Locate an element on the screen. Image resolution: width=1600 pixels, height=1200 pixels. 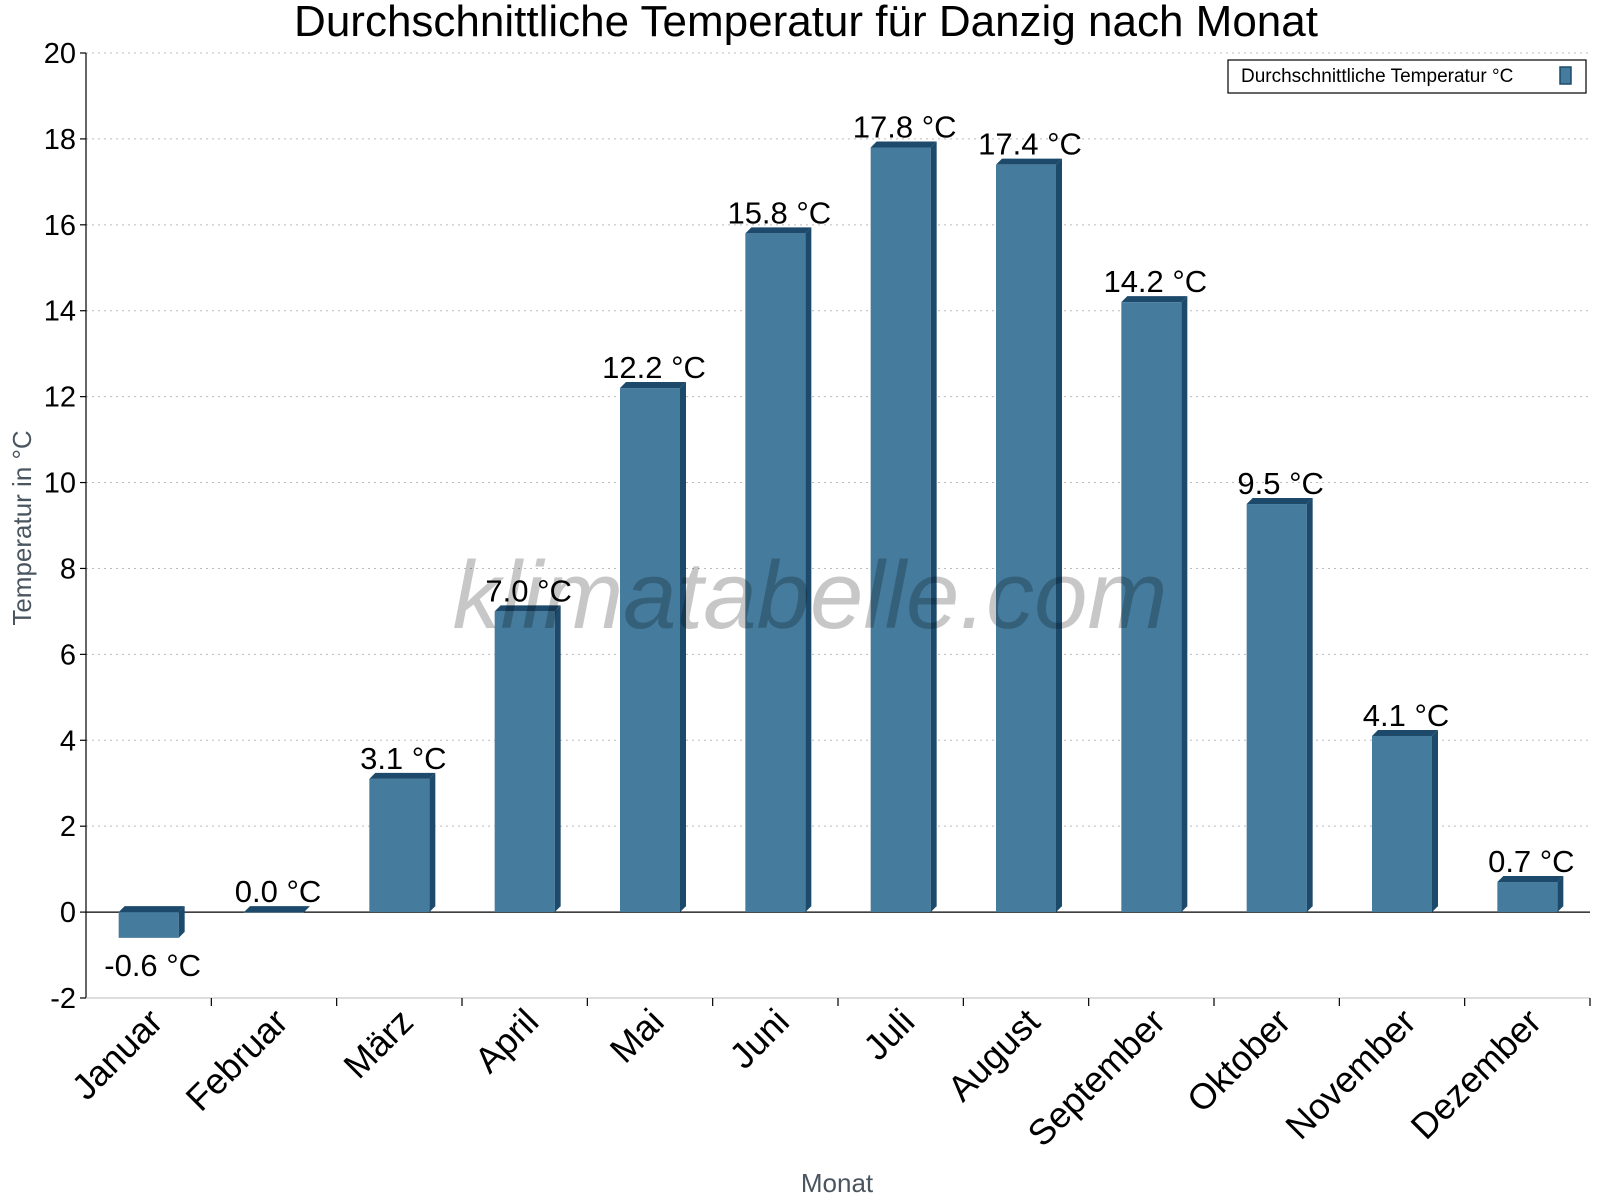
x-tick-label: November is located at coordinates (1350, 1074).